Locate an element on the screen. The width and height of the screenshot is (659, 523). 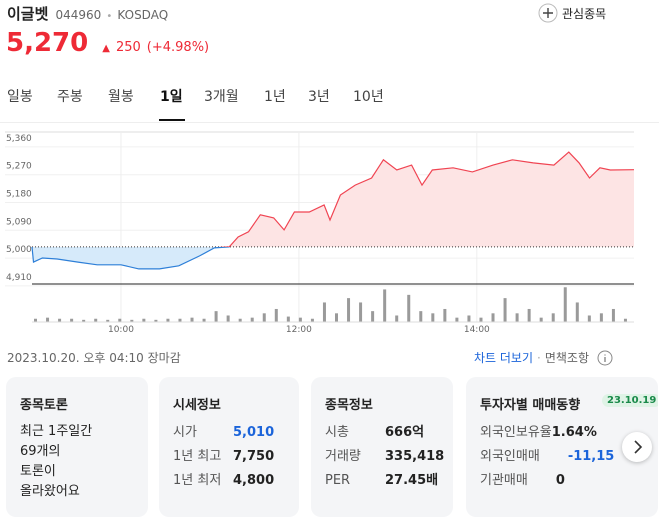
row-value: 4,800 is located at coordinates (254, 480).